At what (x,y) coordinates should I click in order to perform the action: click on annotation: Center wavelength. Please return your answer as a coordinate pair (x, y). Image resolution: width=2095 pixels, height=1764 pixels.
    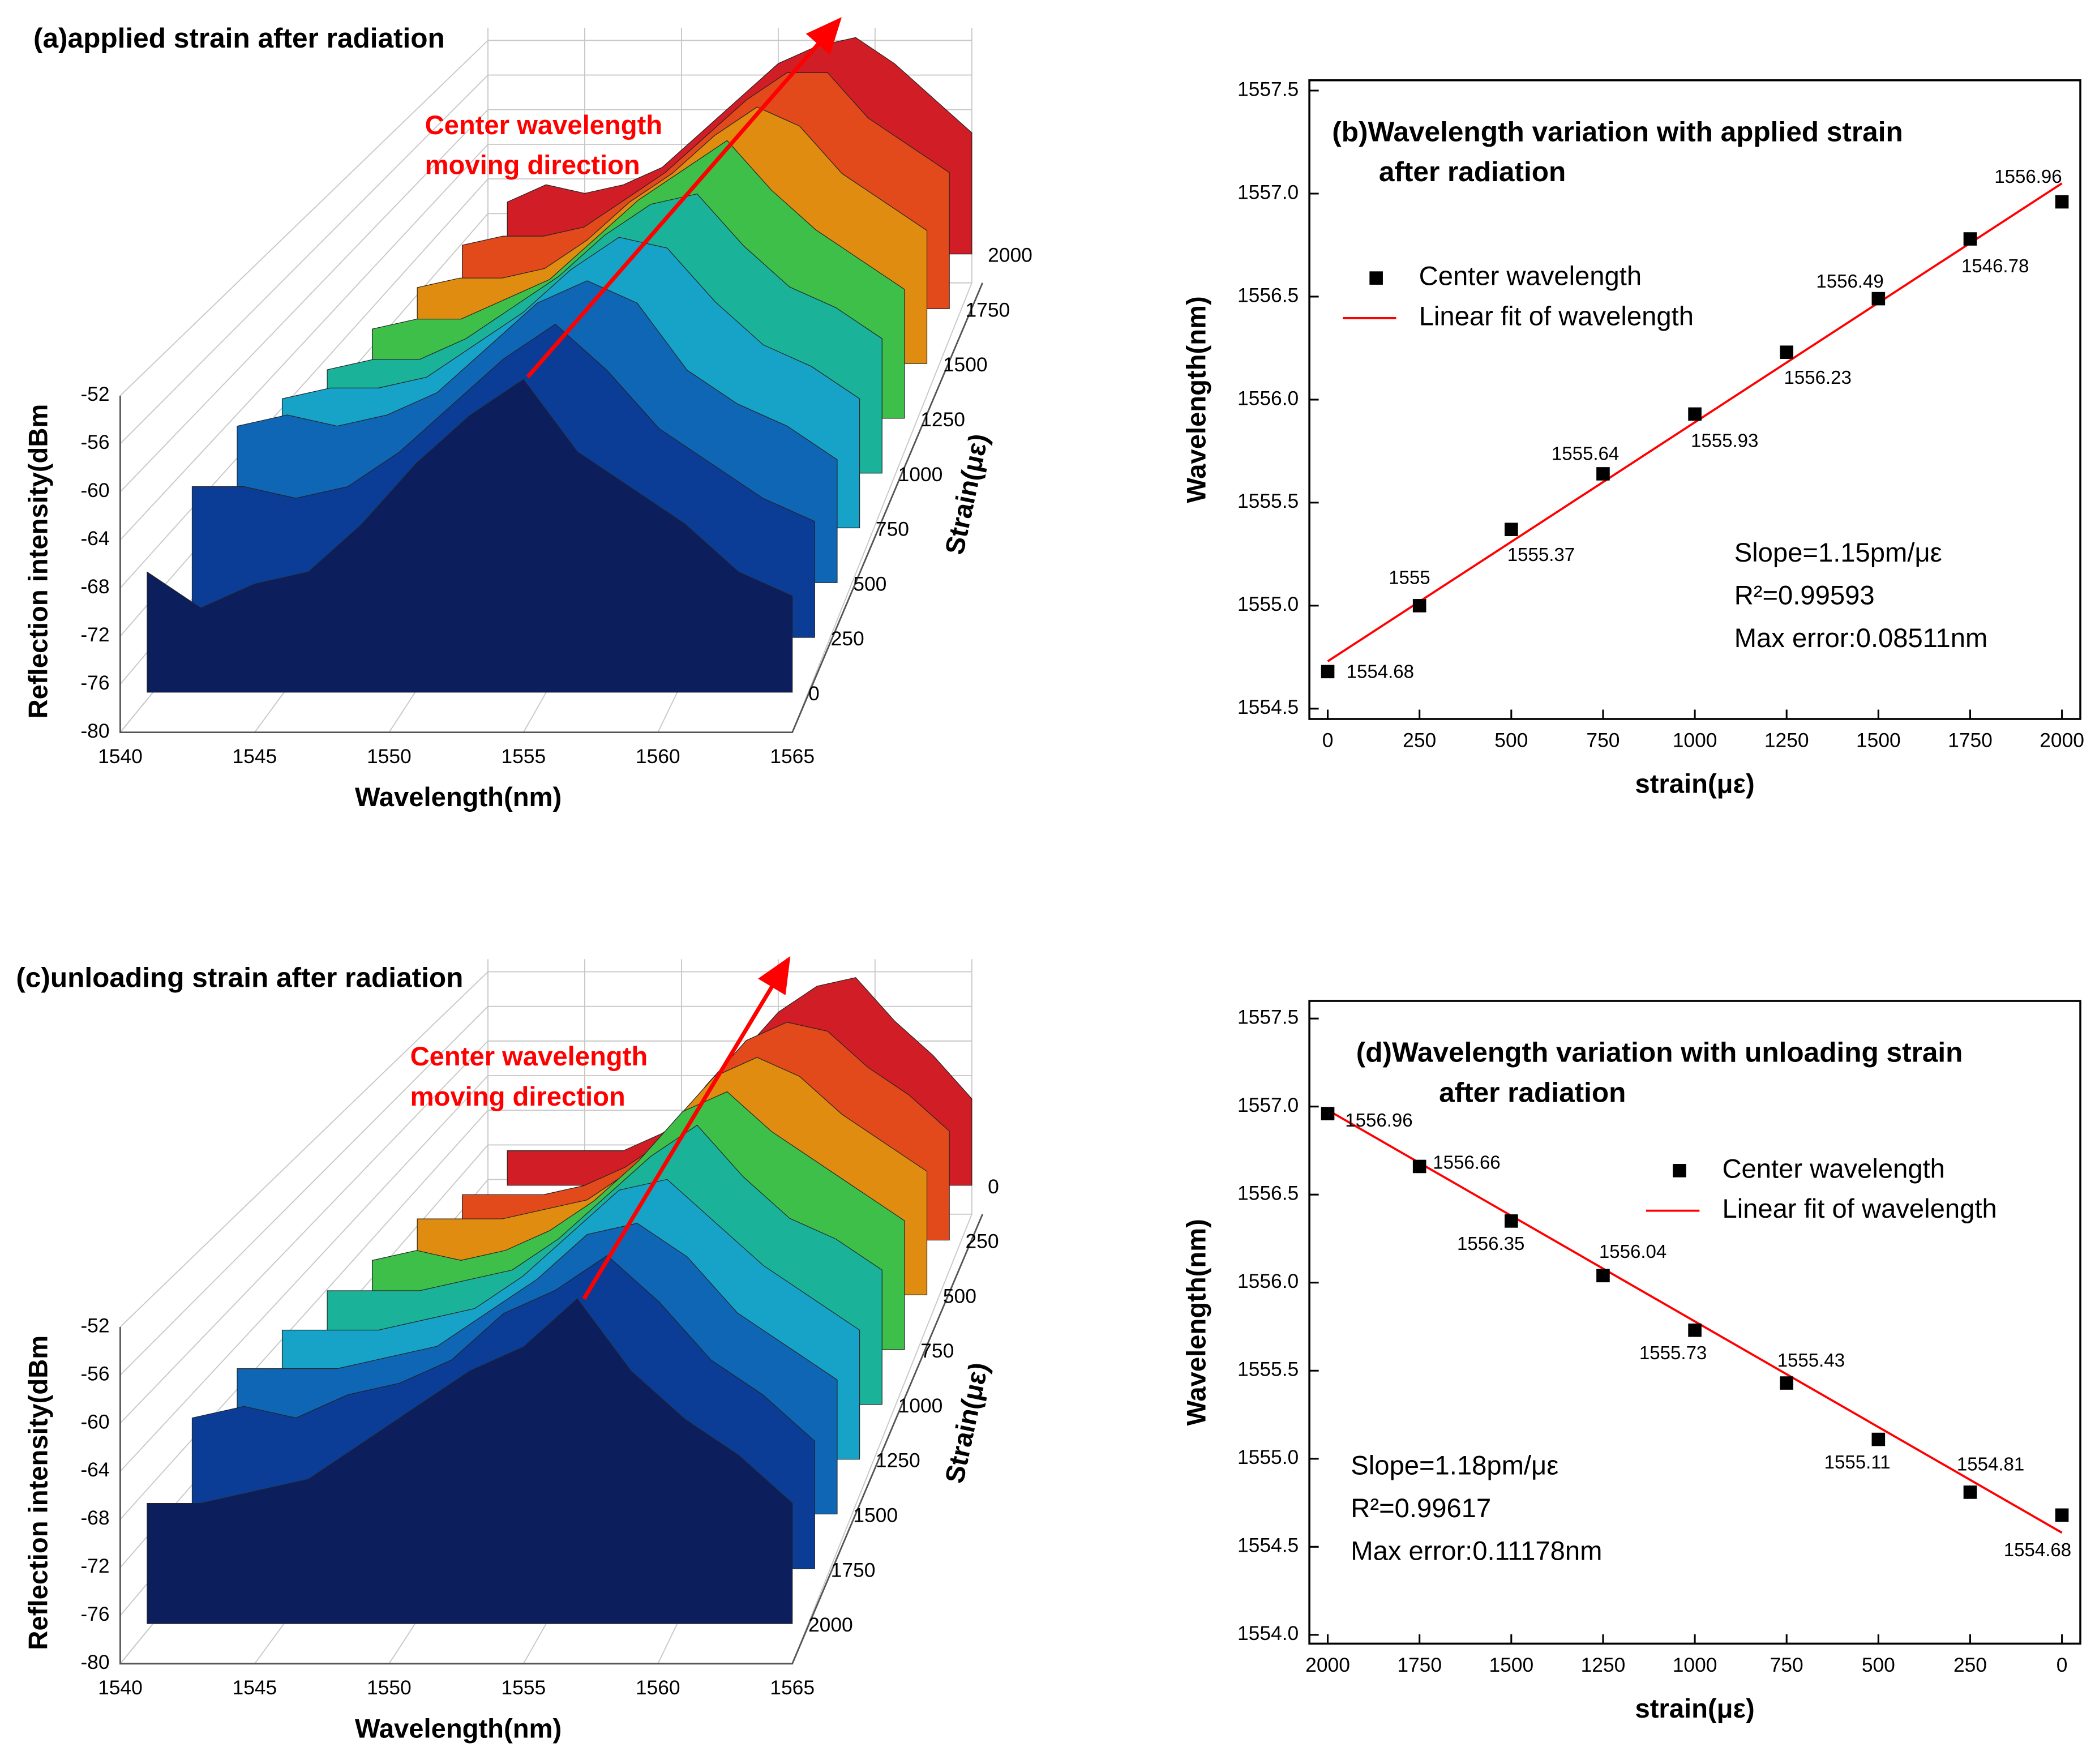
    Looking at the image, I should click on (529, 1057).